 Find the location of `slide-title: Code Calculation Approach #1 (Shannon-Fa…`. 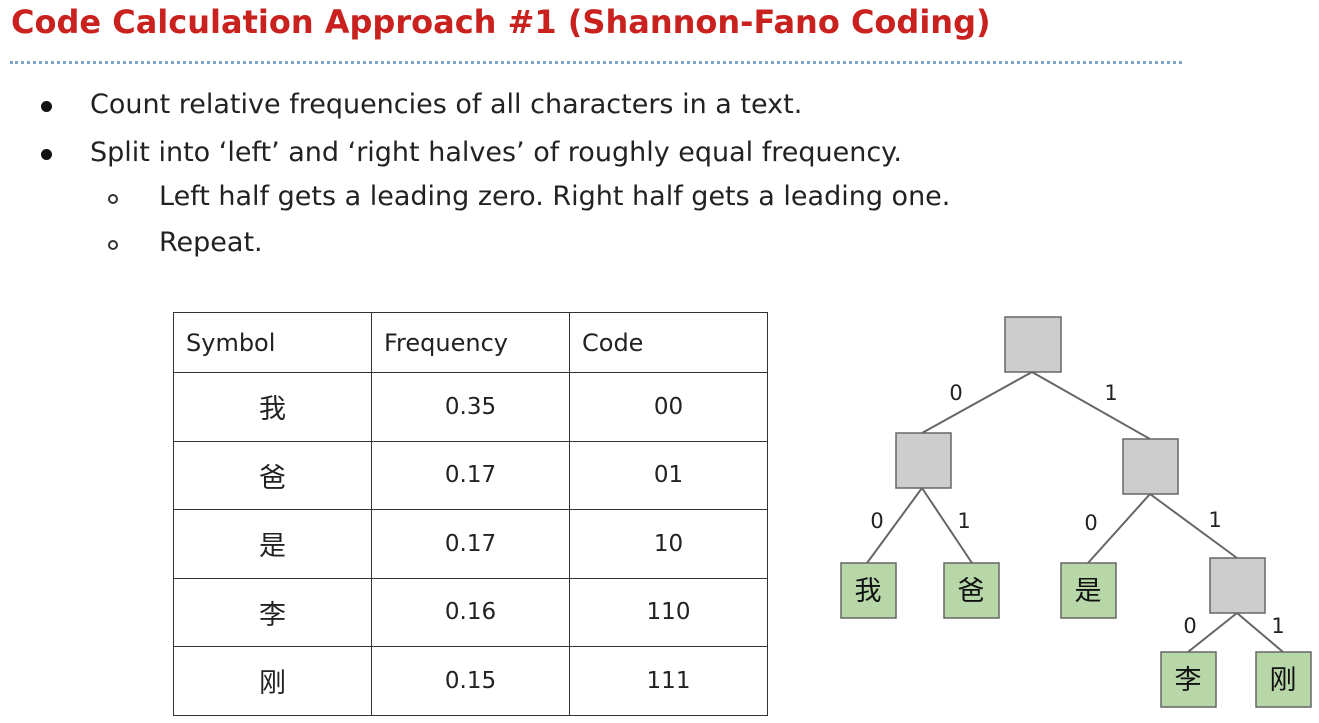

slide-title: Code Calculation Approach #1 (Shannon-Fa… is located at coordinates (501, 22).